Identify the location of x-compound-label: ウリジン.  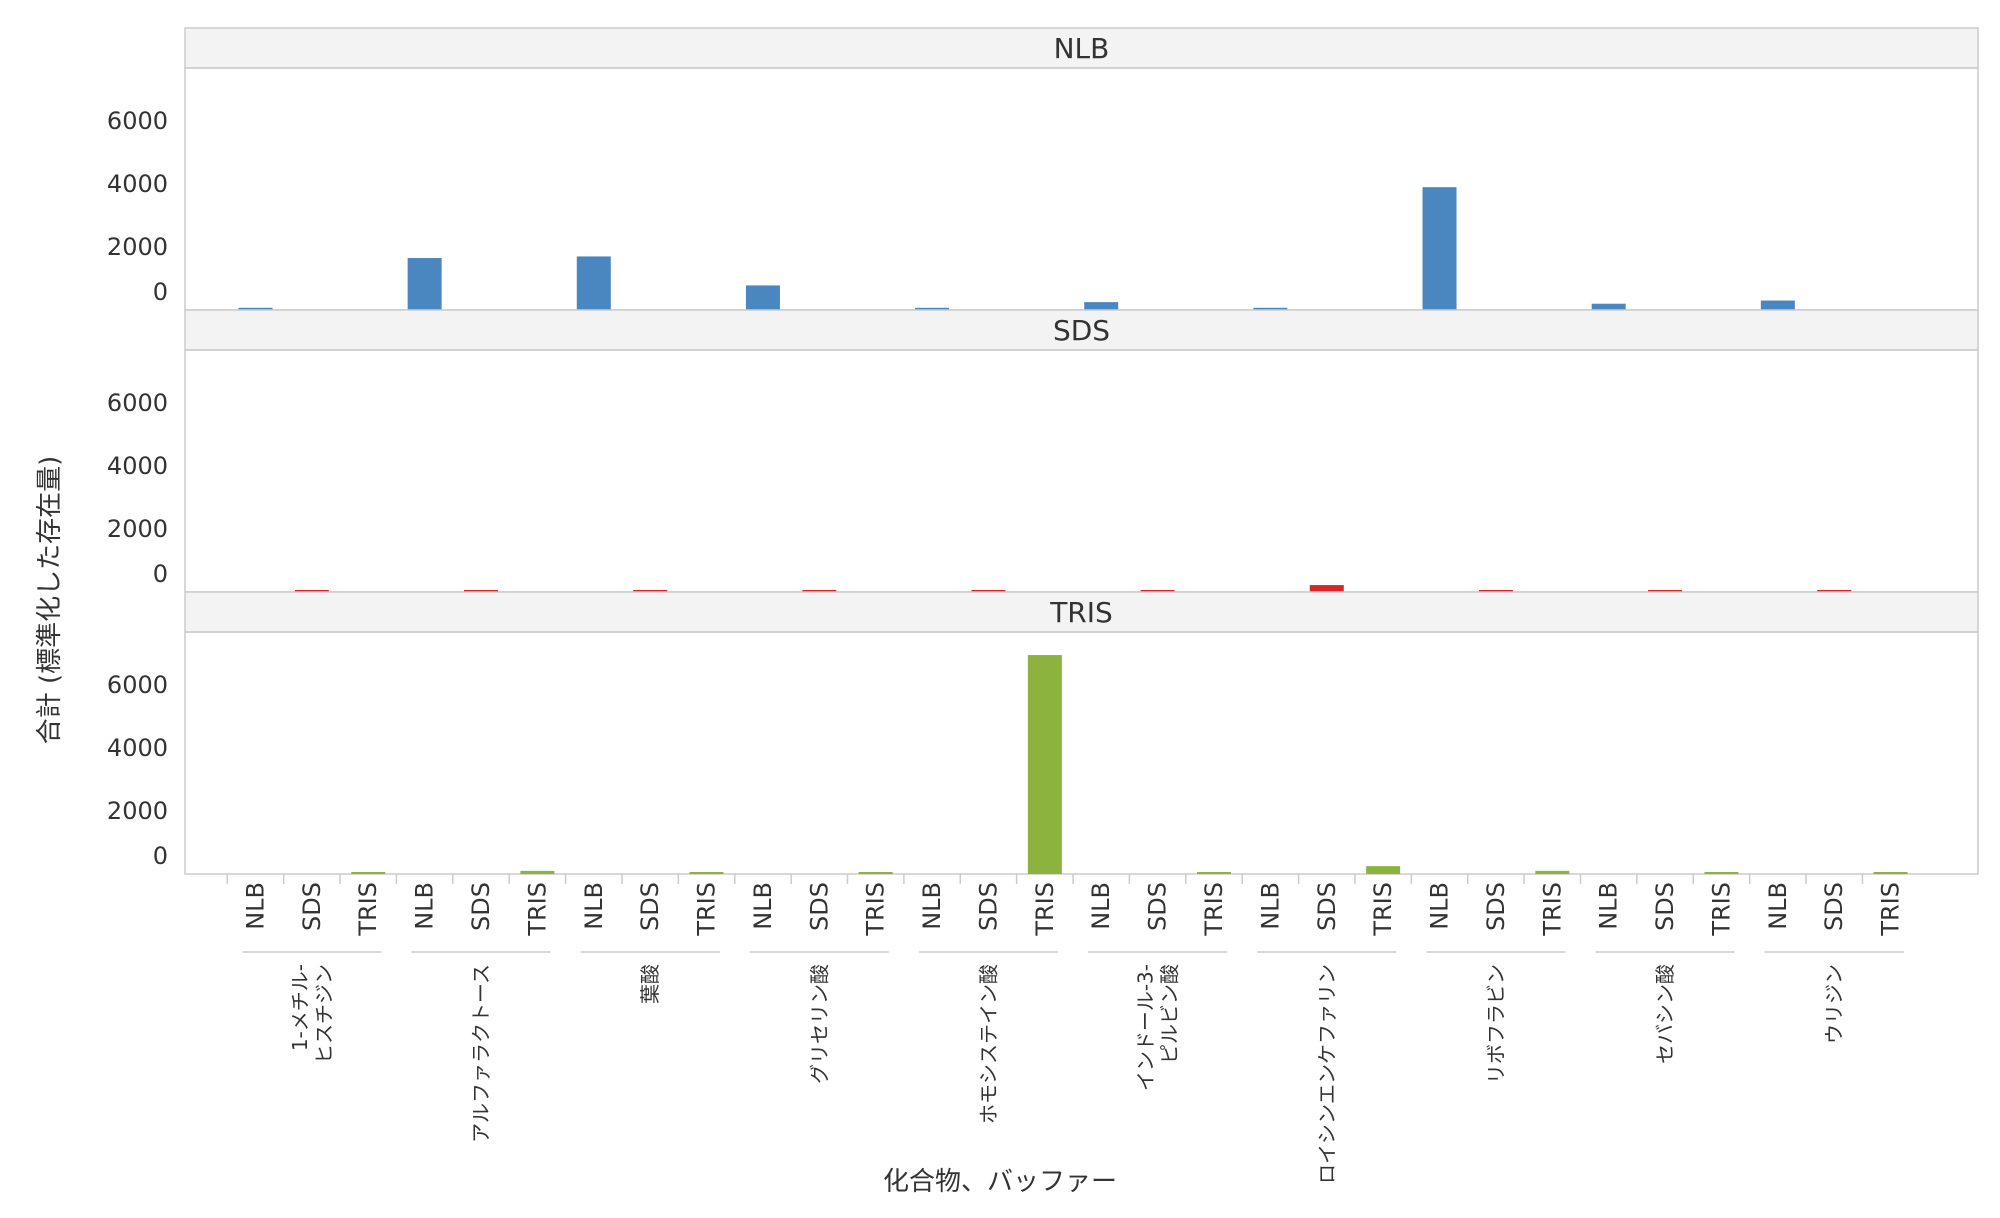
(1834, 1004).